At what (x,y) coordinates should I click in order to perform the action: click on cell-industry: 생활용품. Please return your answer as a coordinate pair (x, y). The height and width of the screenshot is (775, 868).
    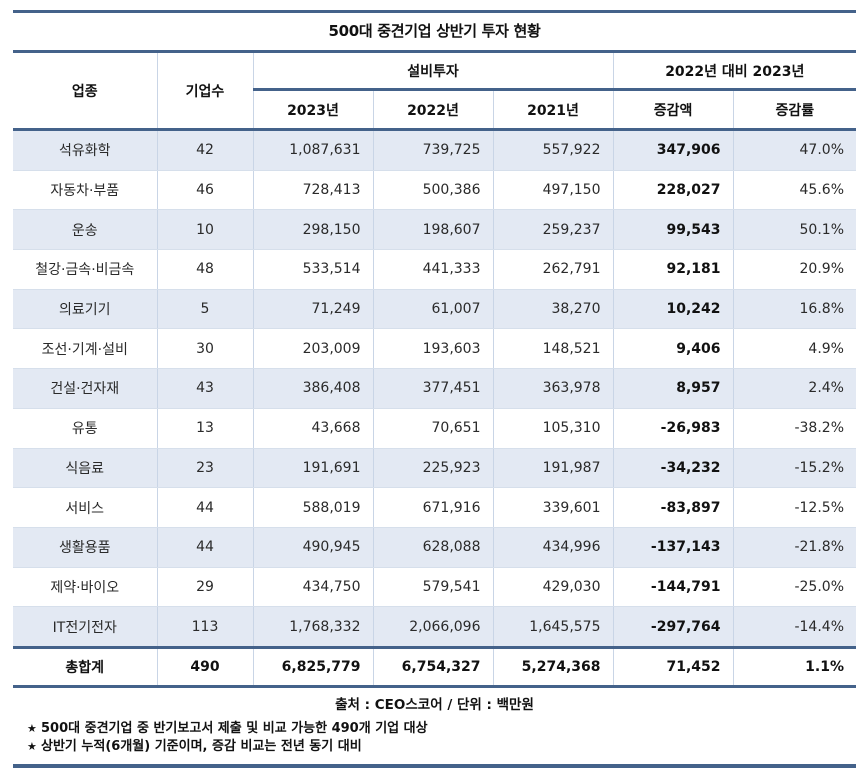
    Looking at the image, I should click on (85, 547).